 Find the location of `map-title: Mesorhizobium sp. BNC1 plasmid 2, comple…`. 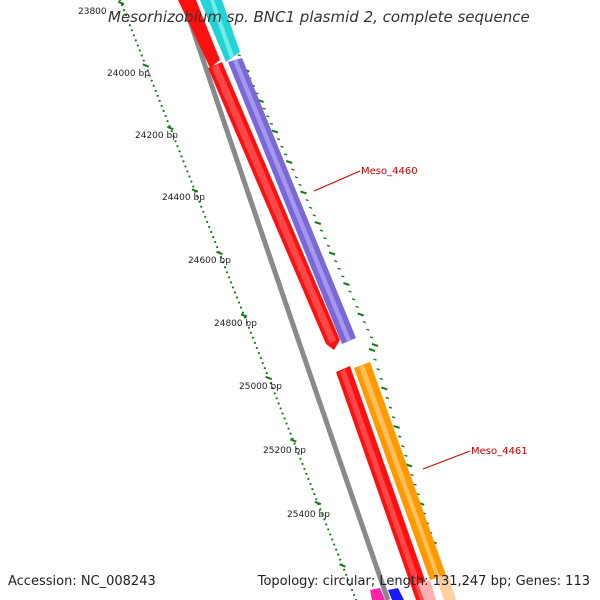

map-title: Mesorhizobium sp. BNC1 plasmid 2, comple… is located at coordinates (319, 17).